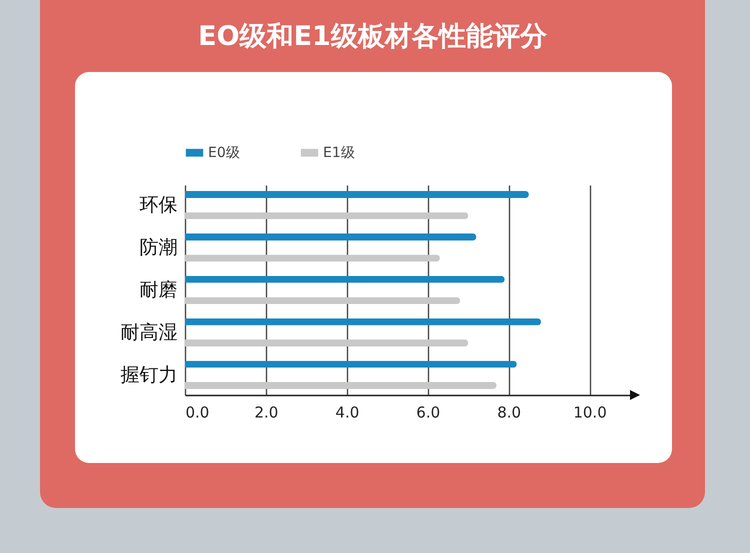 The image size is (750, 553). I want to click on legend-label: E1级, so click(339, 152).